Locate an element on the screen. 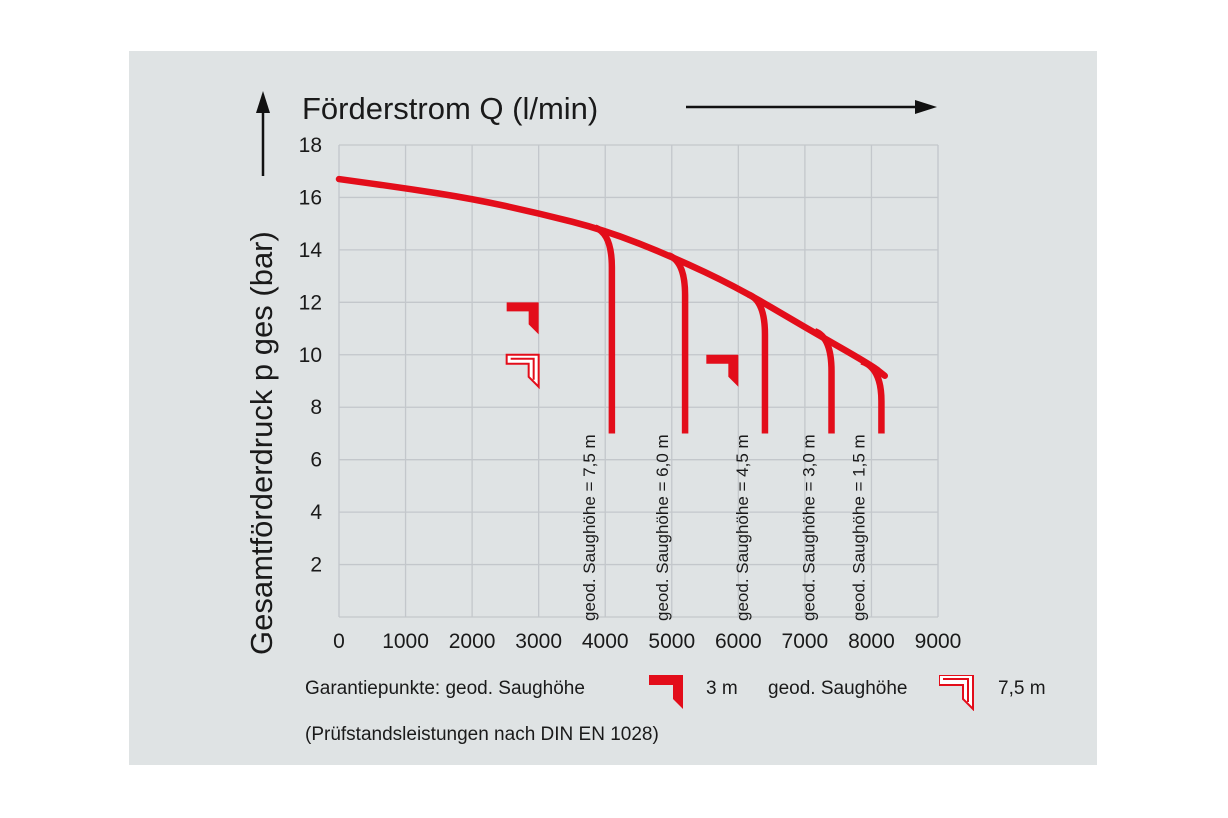 The image size is (1228, 818). x-axis-title: Förderstrom Q (l/min) is located at coordinates (450, 108).